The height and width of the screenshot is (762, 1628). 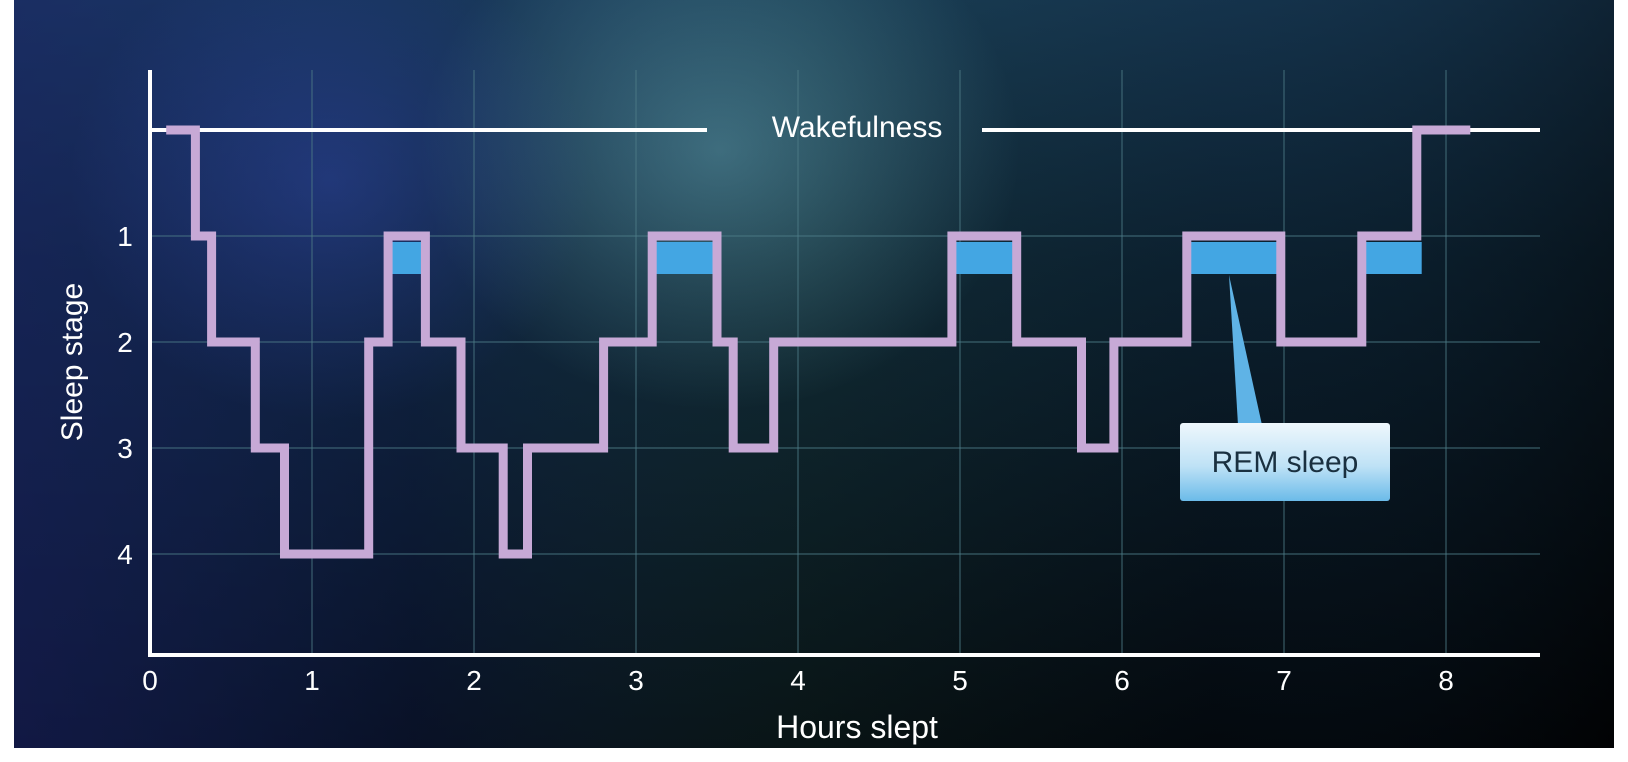 I want to click on callout-label: REM sleep, so click(x=1285, y=462).